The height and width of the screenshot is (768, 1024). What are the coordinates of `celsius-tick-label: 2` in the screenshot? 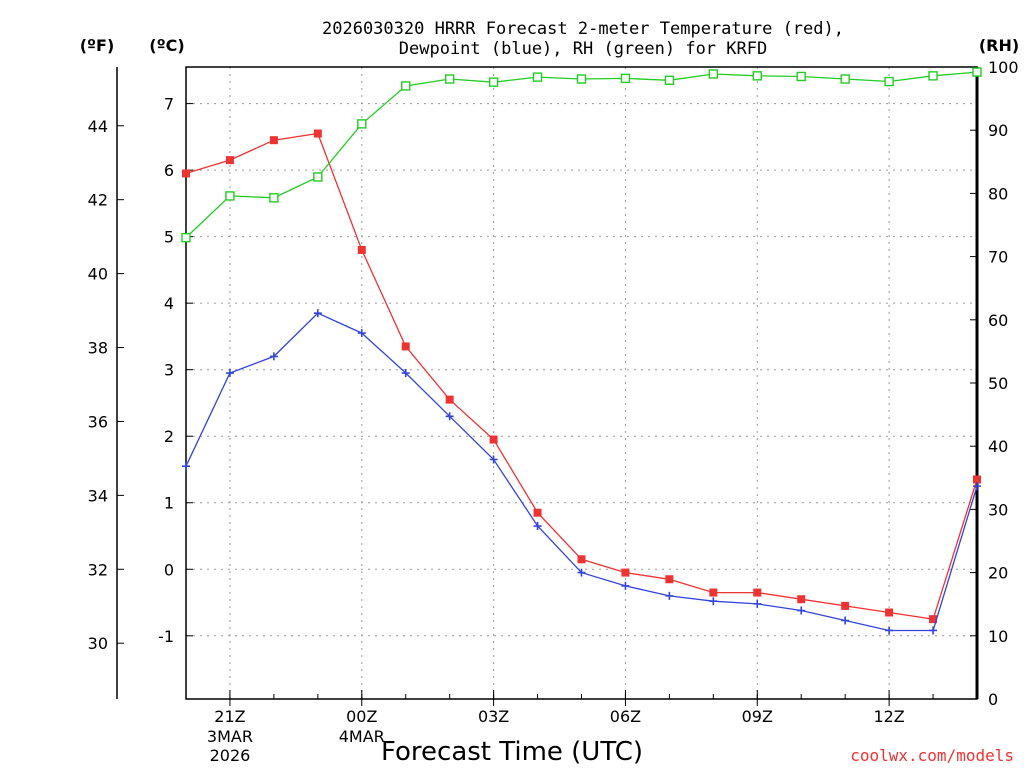 It's located at (169, 436).